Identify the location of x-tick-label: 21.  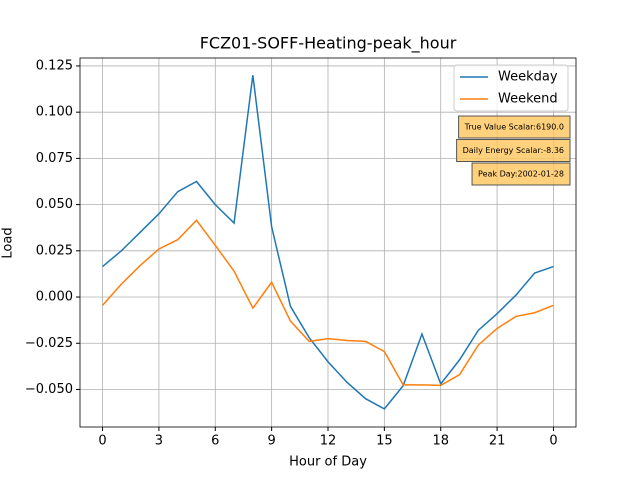
(497, 441).